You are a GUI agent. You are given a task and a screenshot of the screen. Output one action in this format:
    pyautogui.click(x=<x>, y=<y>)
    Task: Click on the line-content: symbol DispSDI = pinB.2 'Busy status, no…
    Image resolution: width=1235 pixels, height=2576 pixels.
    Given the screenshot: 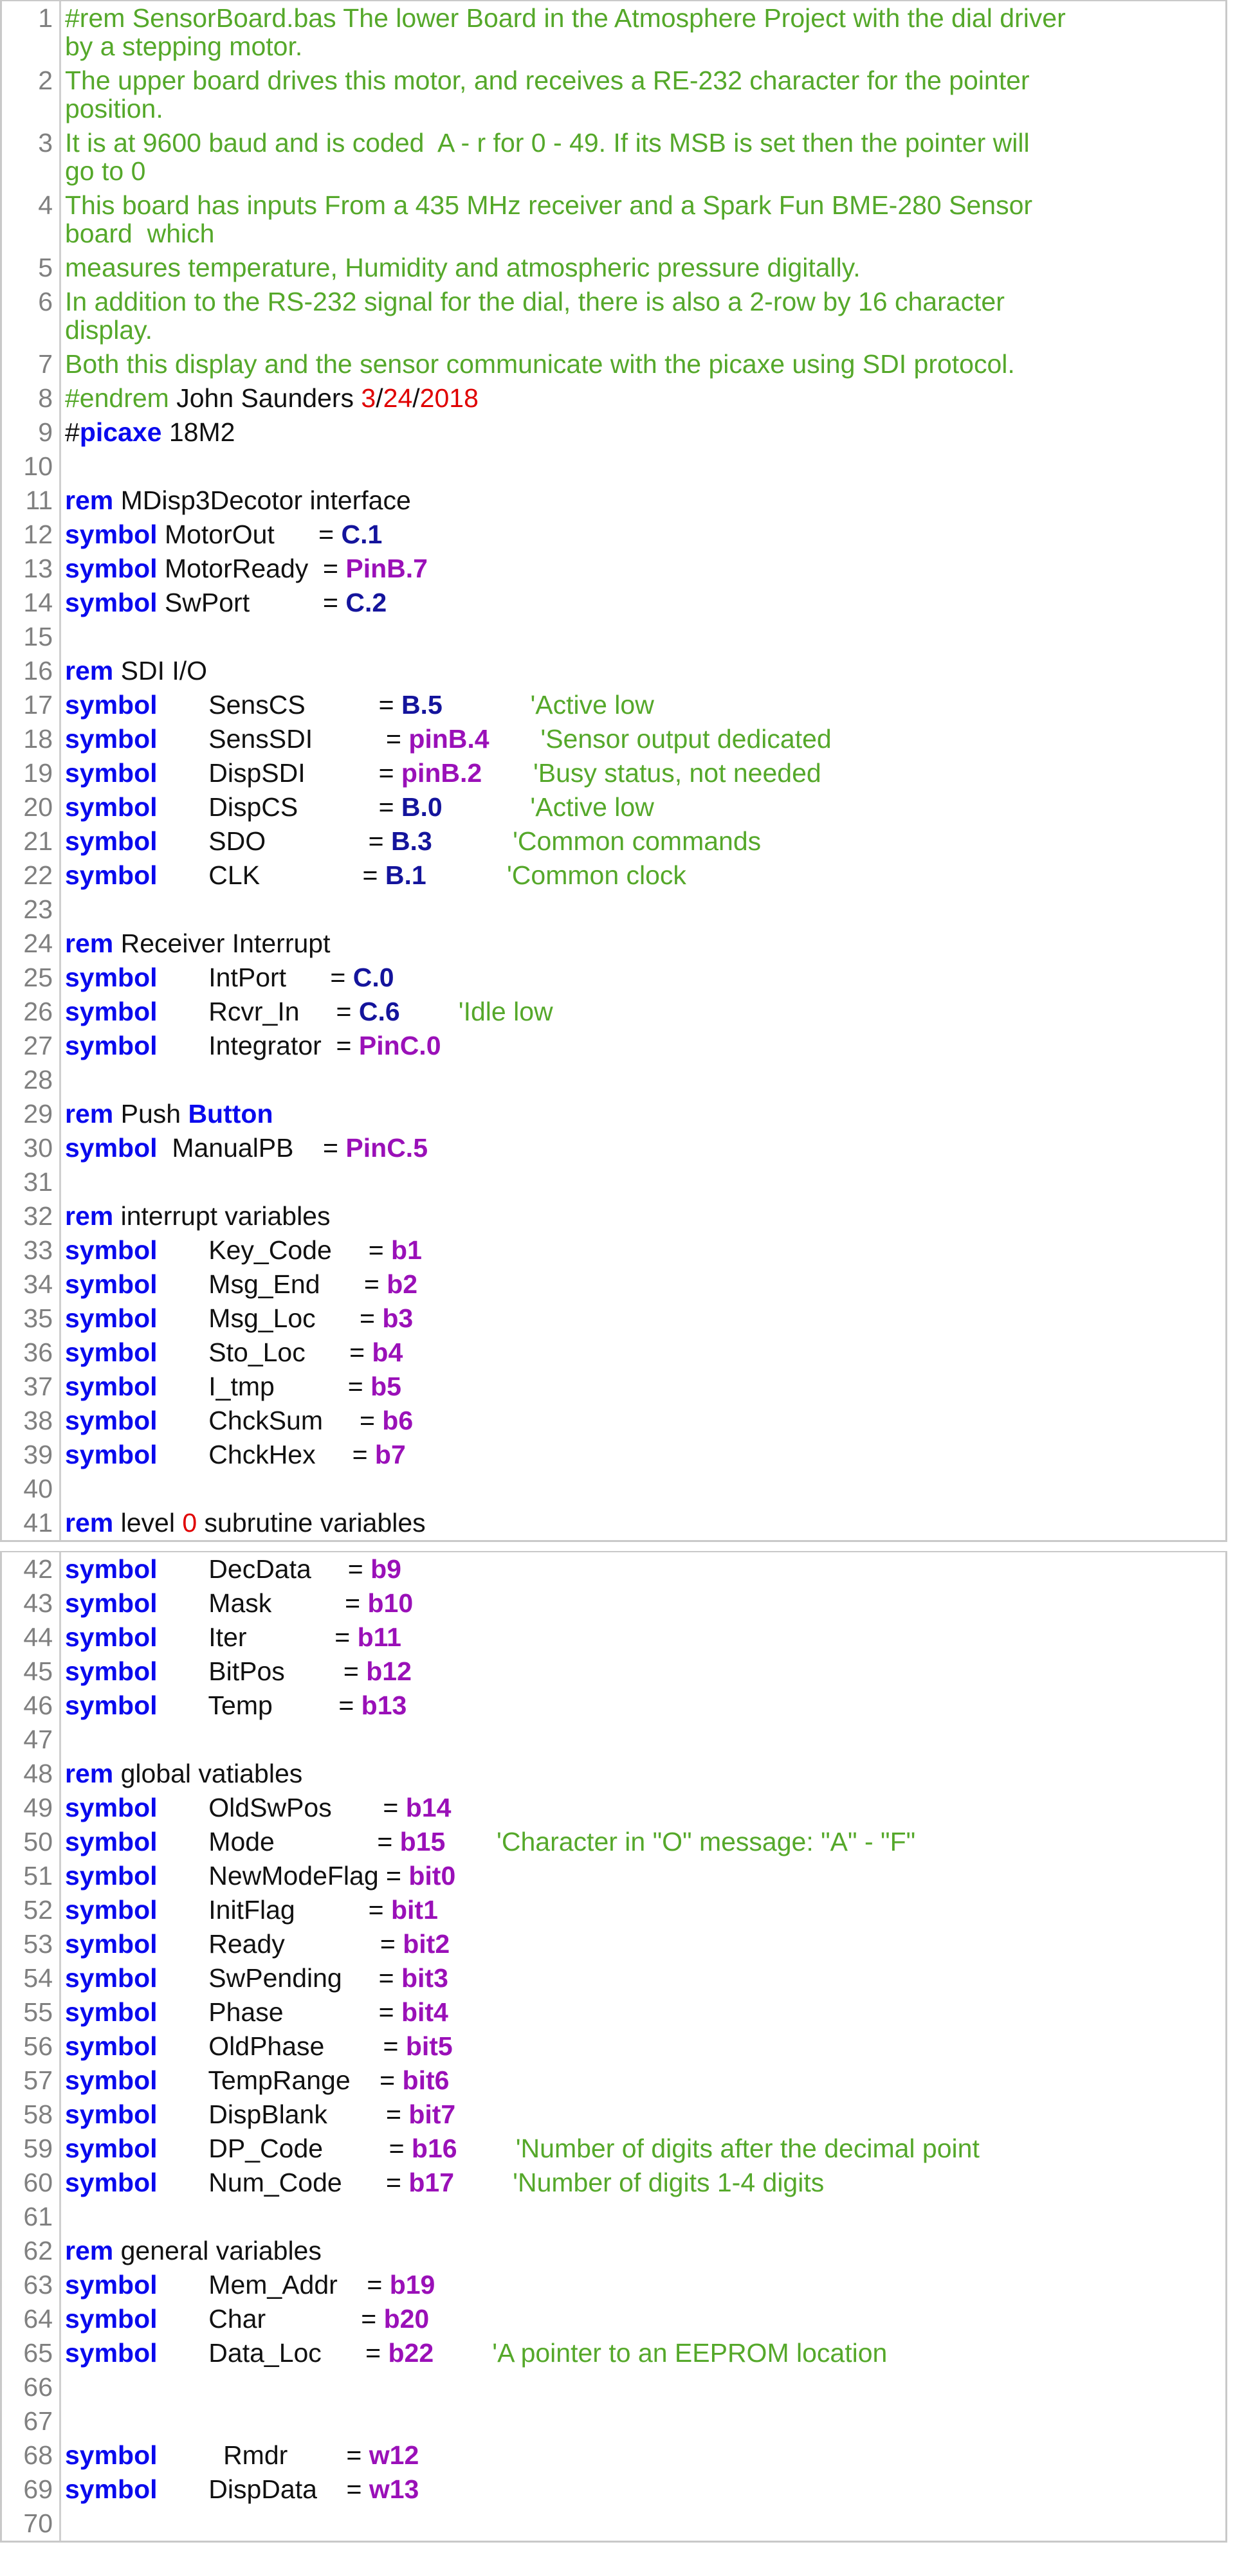 What is the action you would take?
    pyautogui.click(x=643, y=773)
    